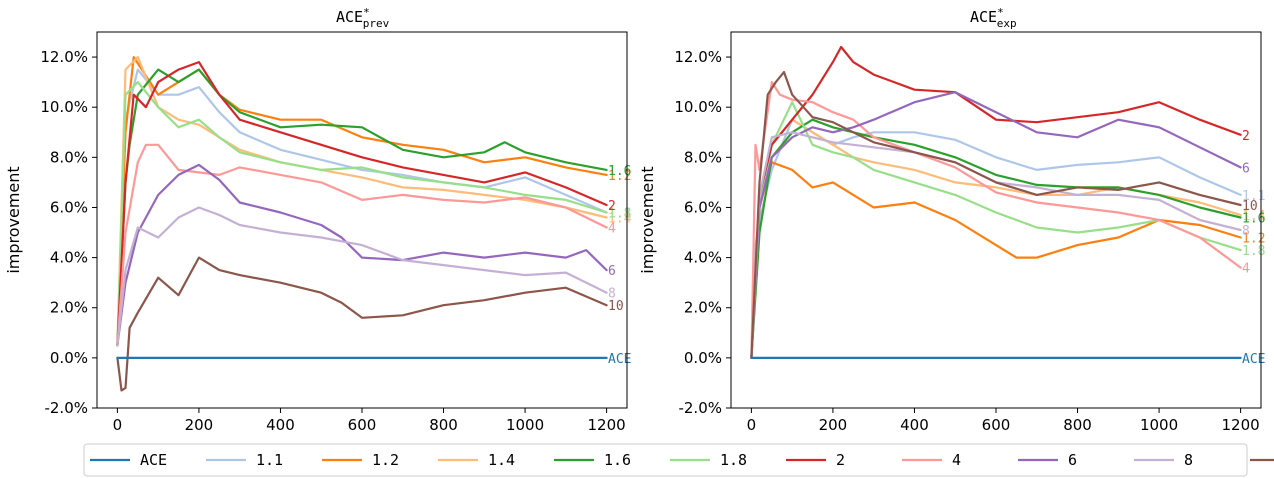  Describe the element at coordinates (840, 460) in the screenshot. I see `legend-label-2: 2` at that location.